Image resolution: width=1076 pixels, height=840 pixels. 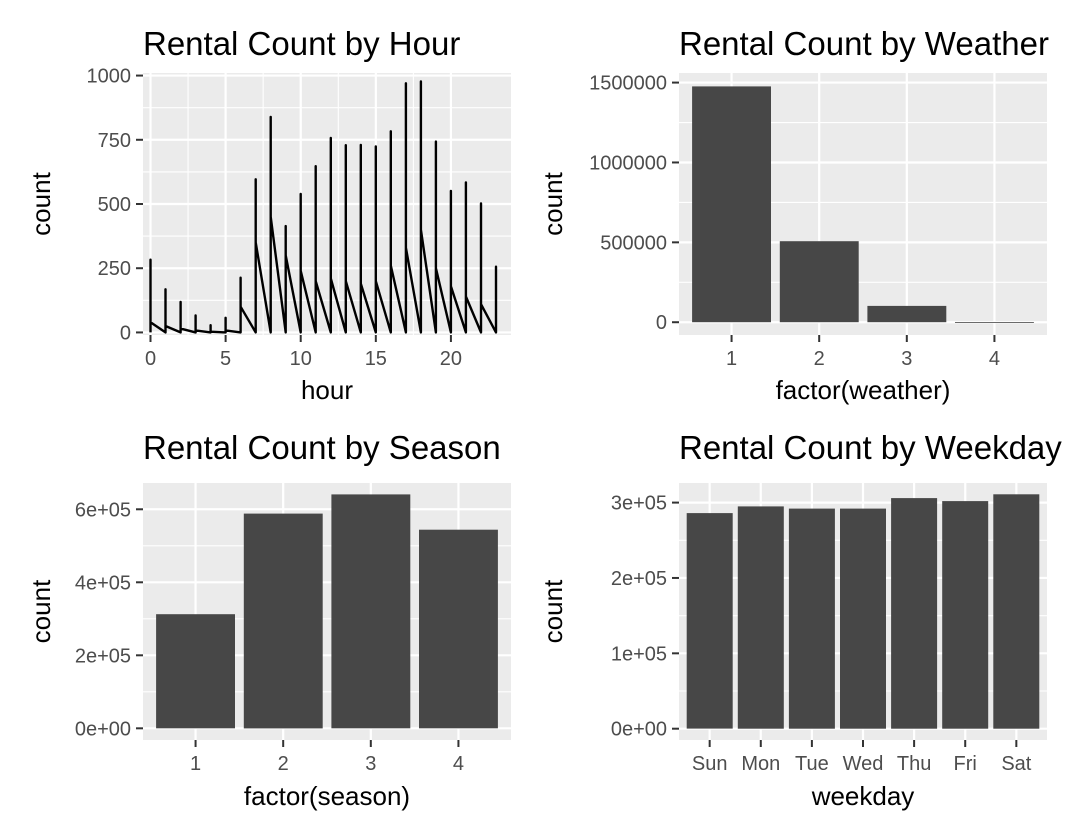 What do you see at coordinates (451, 359) in the screenshot?
I see `x-tick-label: 20` at bounding box center [451, 359].